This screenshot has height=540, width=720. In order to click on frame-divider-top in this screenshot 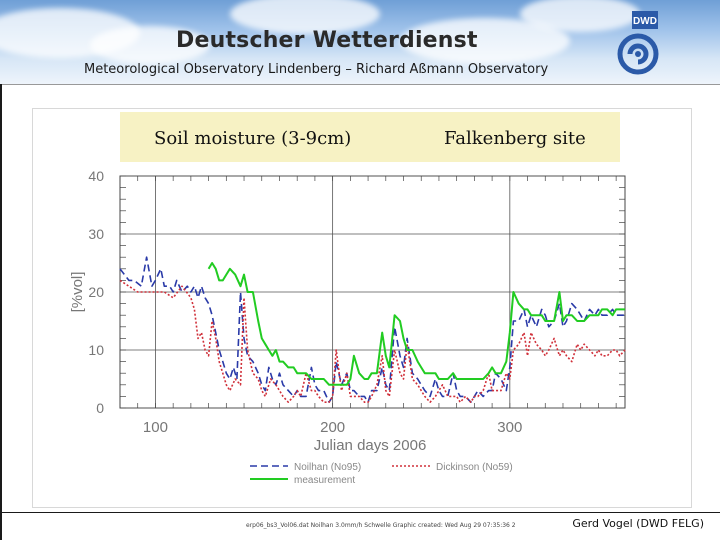, I will do `click(360, 84)`.